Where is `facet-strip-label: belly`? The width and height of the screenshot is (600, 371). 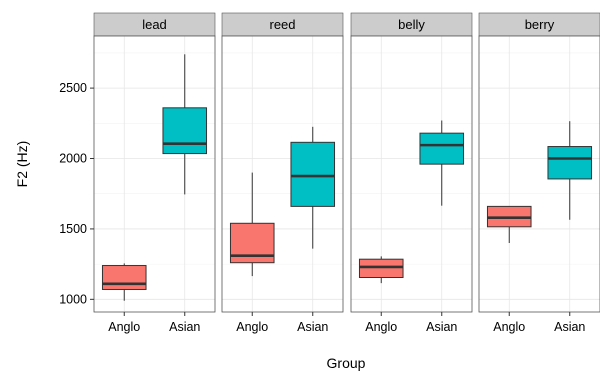 facet-strip-label: belly is located at coordinates (411, 24).